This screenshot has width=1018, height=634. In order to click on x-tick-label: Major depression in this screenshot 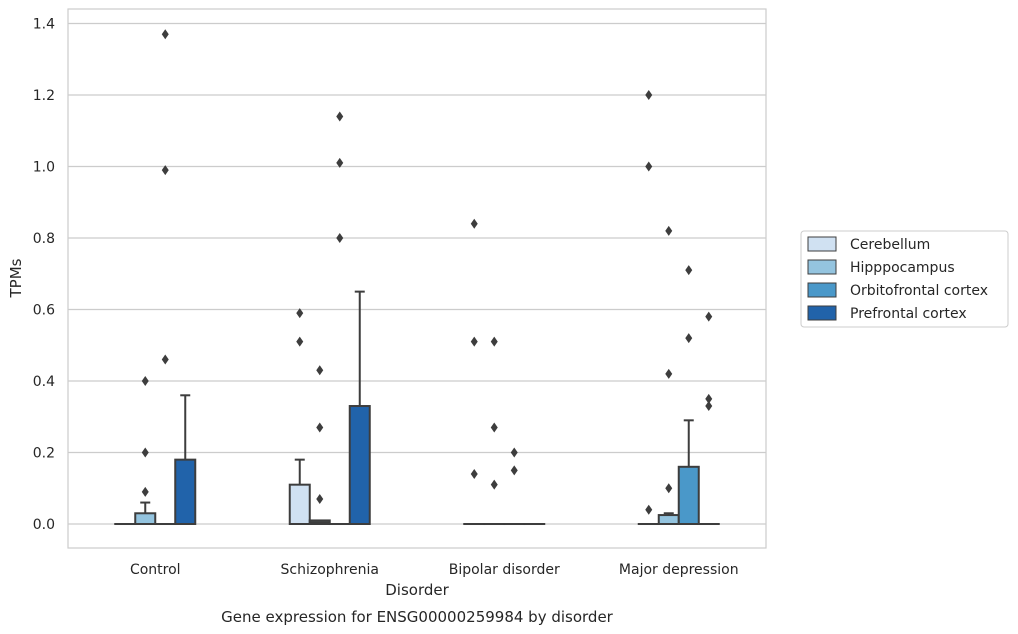, I will do `click(679, 570)`.